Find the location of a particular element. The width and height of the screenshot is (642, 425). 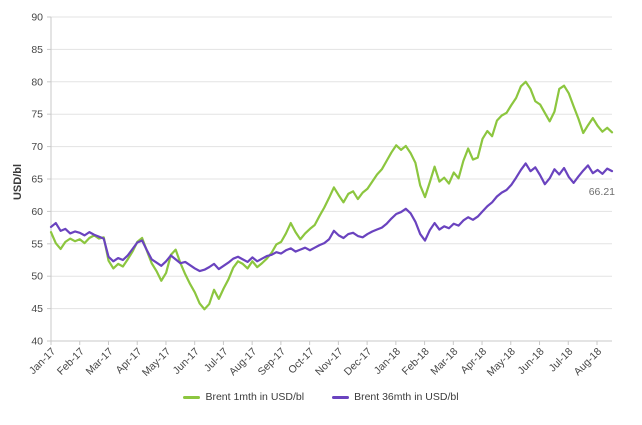

y-tick-label: 85 is located at coordinates (37, 50).